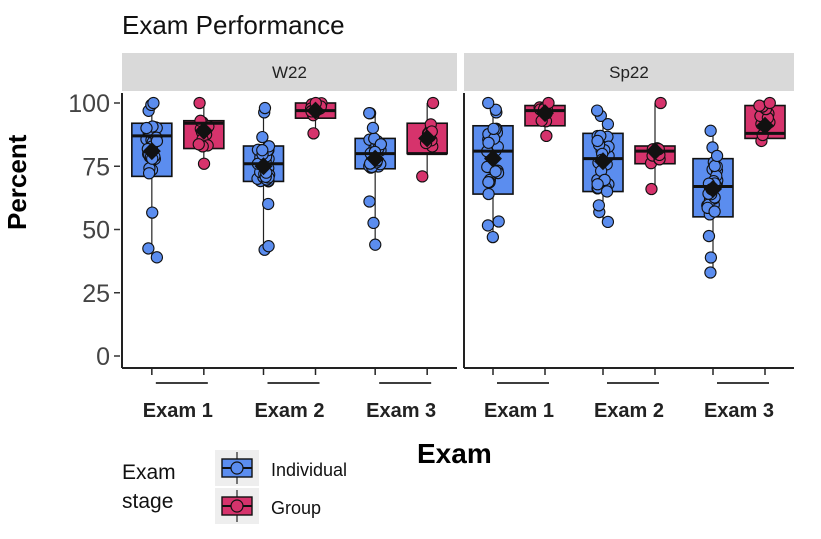  I want to click on legend-keys, so click(237, 487).